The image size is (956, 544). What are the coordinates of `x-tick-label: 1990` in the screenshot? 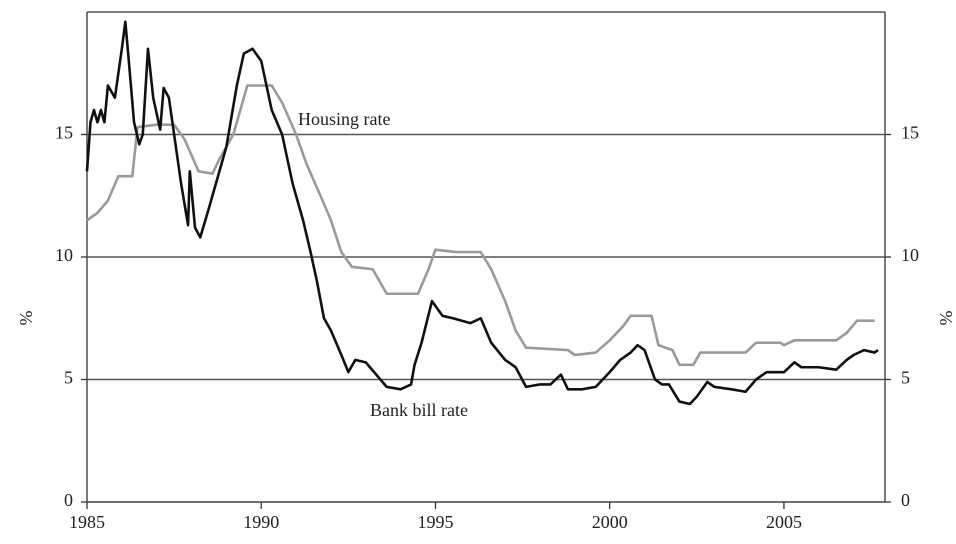 It's located at (261, 522).